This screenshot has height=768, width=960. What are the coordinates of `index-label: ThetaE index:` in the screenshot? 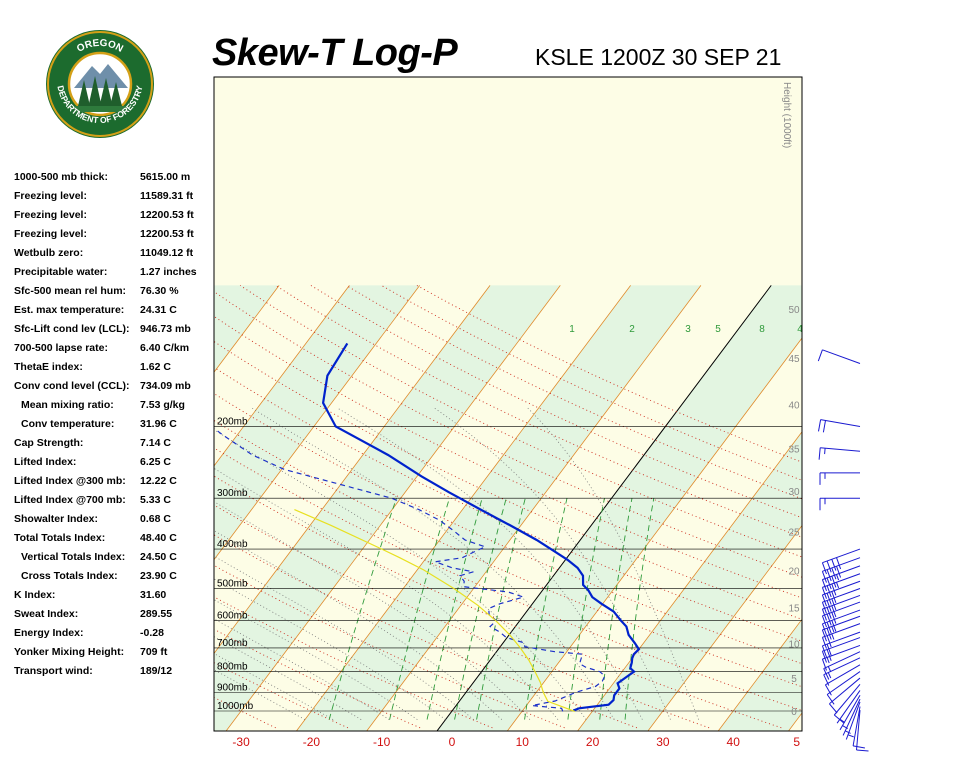 It's located at (48, 367).